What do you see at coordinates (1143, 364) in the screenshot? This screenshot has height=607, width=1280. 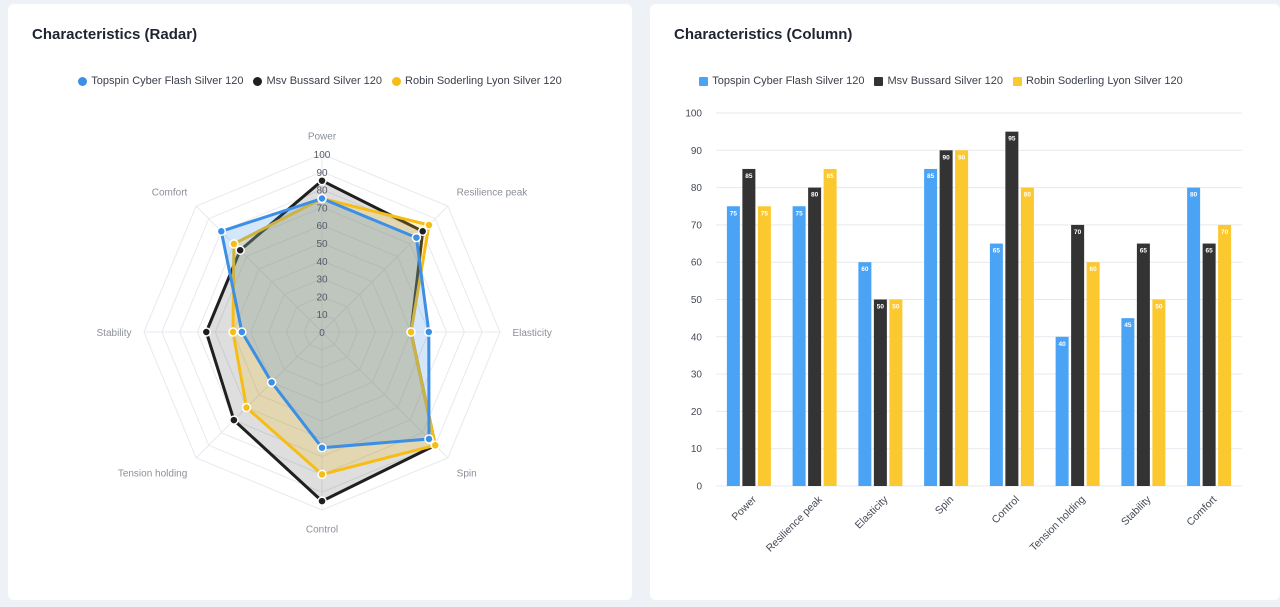 I see `column-bar-msv-bussard-silver-120-stability` at bounding box center [1143, 364].